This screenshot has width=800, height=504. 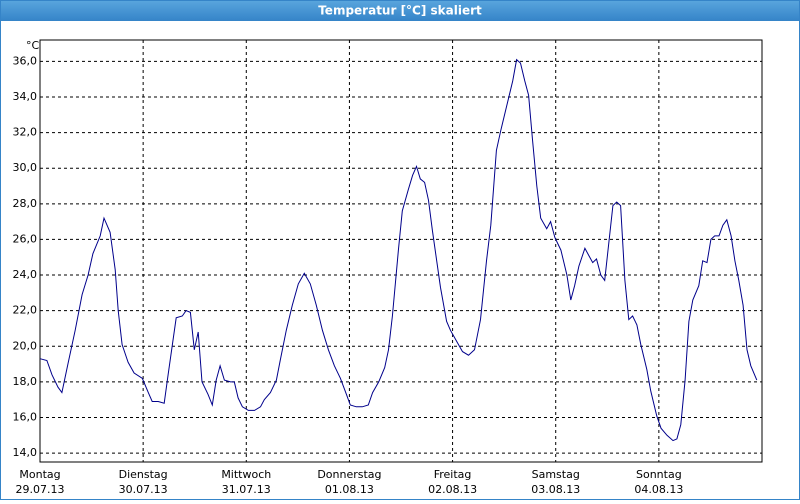 I want to click on y-tick-label: 18,0, so click(x=25, y=381).